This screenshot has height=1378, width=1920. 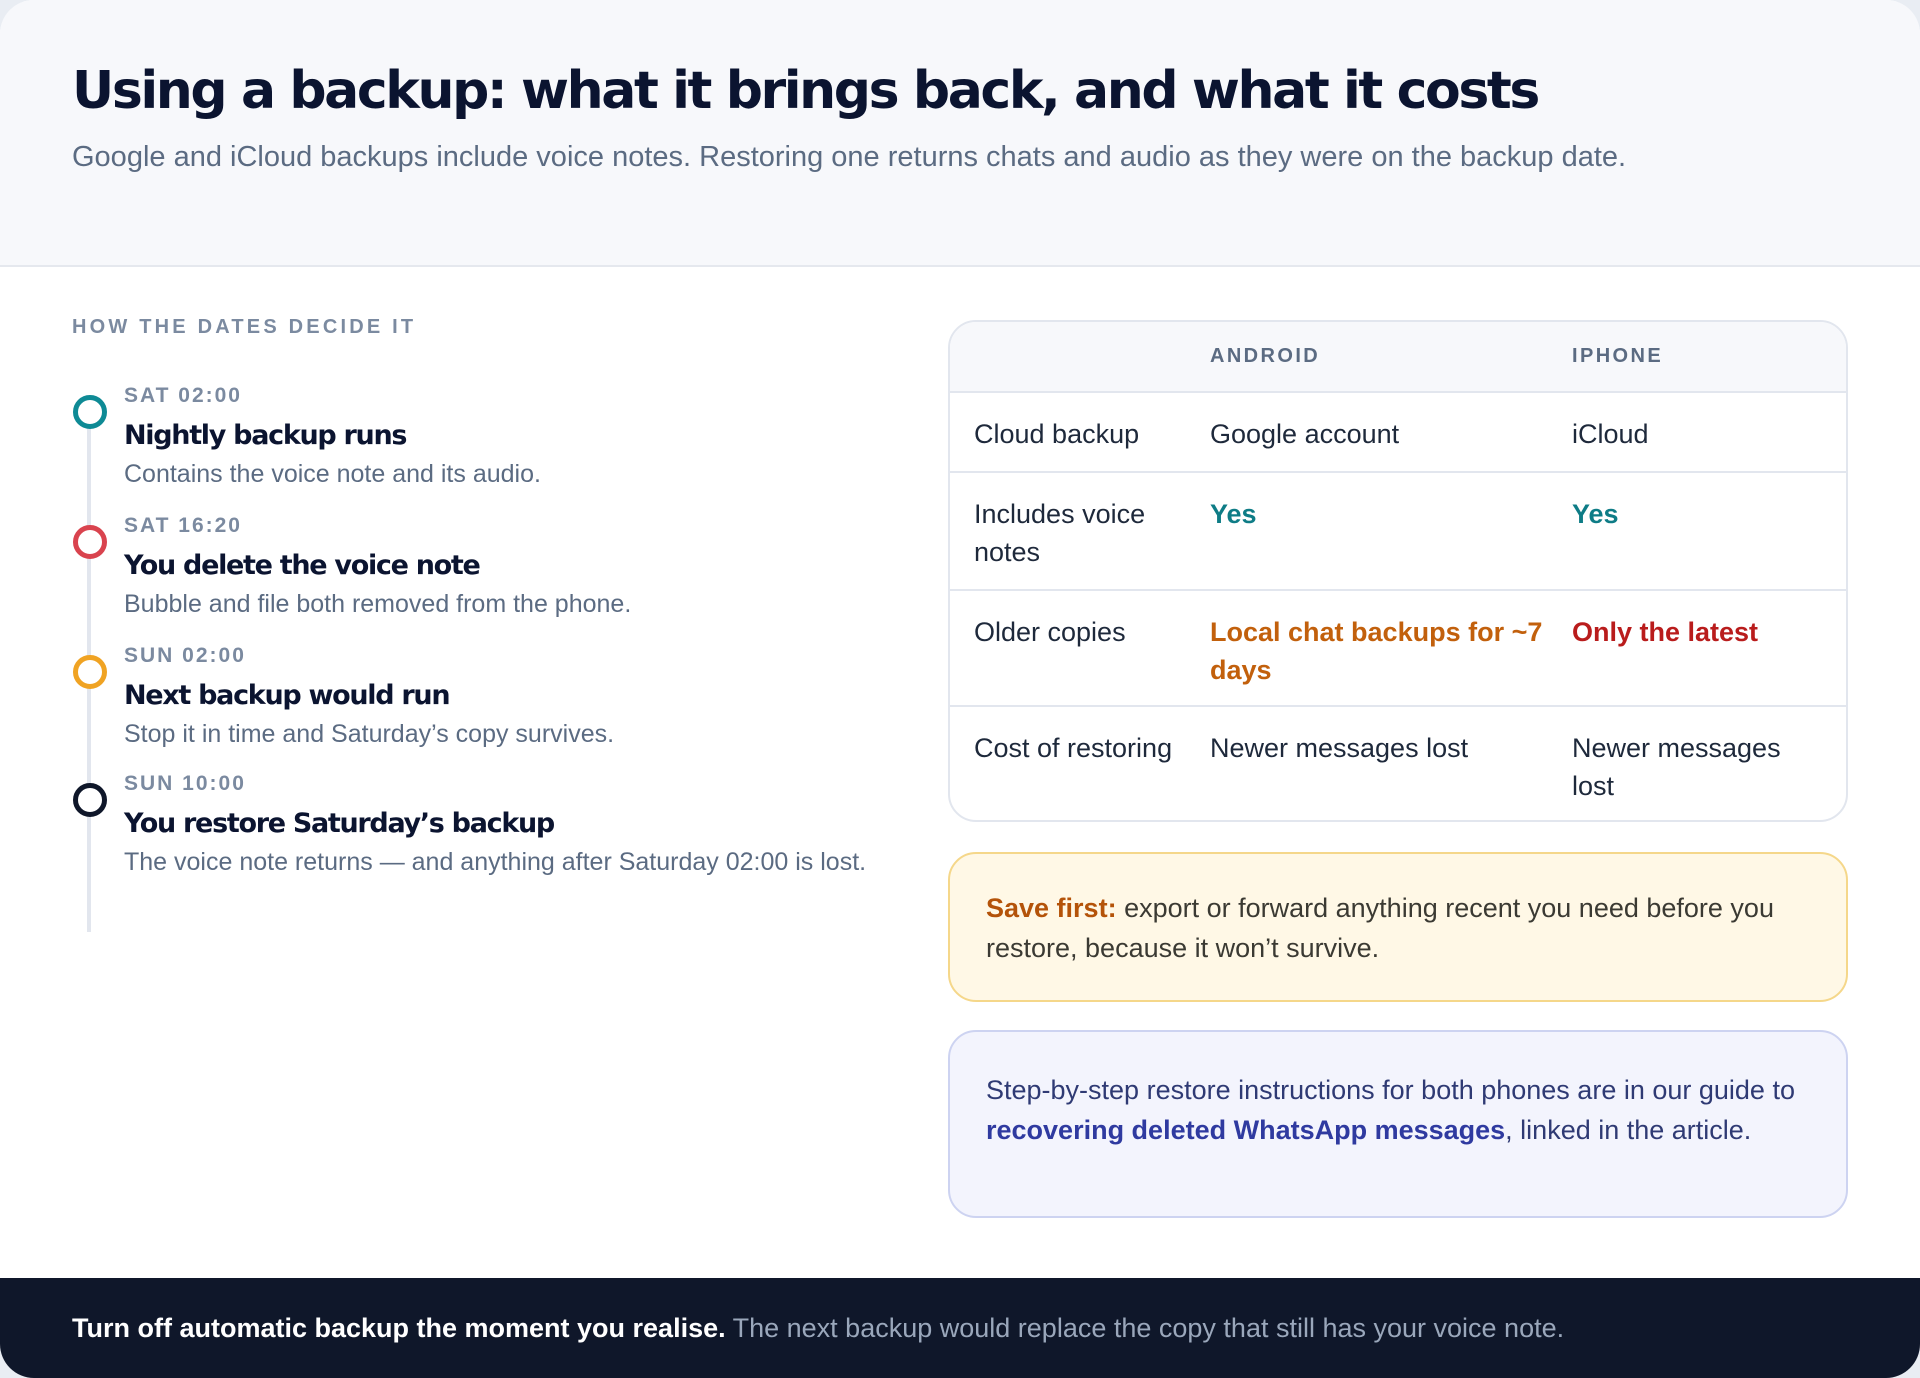 What do you see at coordinates (1080, 531) in the screenshot?
I see `row-label: Includes voice notes` at bounding box center [1080, 531].